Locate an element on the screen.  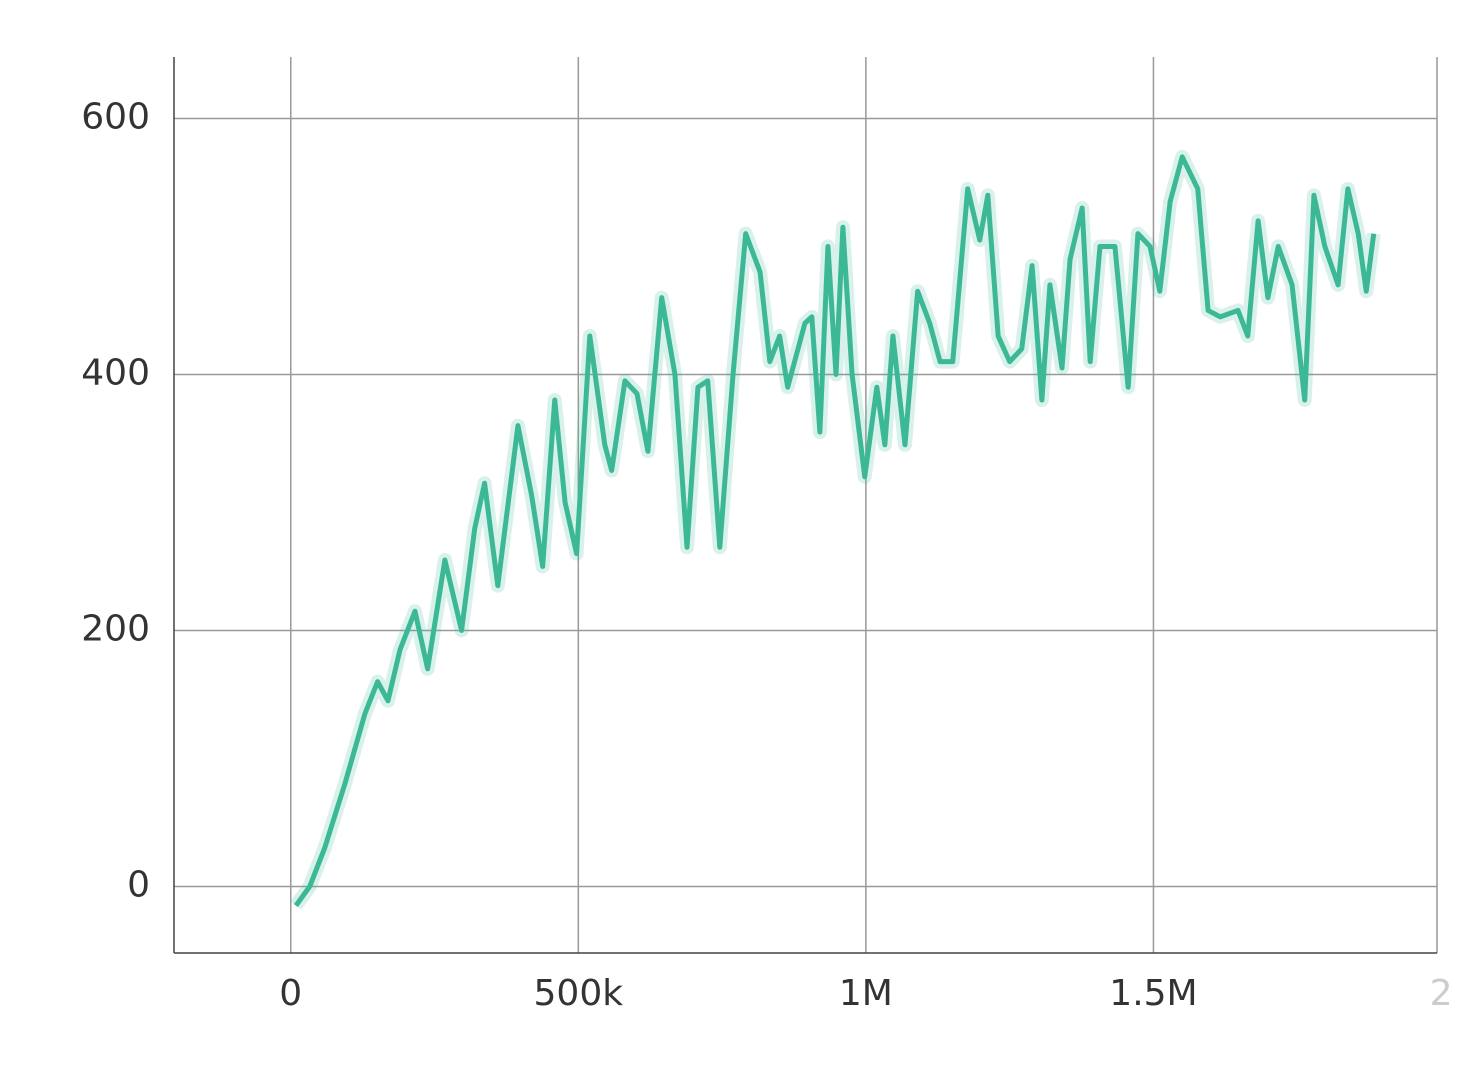
x-tick-label: 1.5M is located at coordinates (1153, 993).